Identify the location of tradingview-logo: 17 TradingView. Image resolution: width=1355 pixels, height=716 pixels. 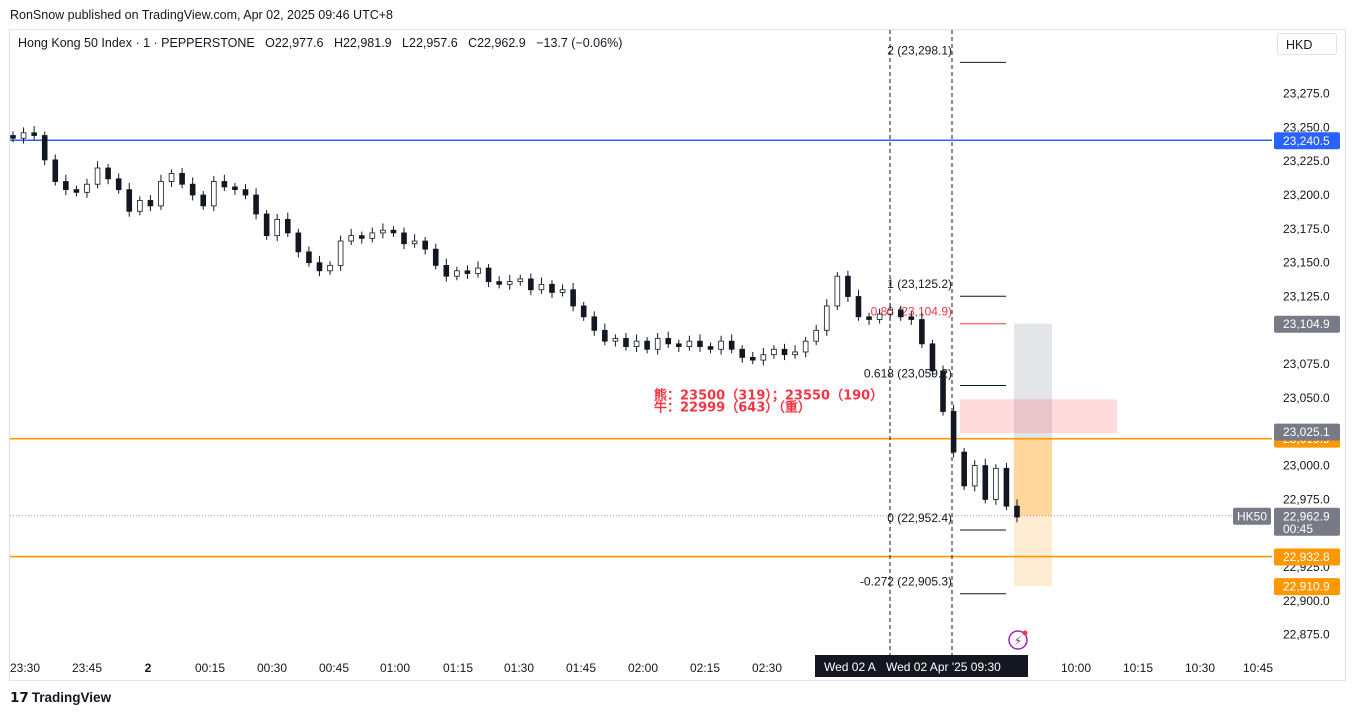
(60, 698).